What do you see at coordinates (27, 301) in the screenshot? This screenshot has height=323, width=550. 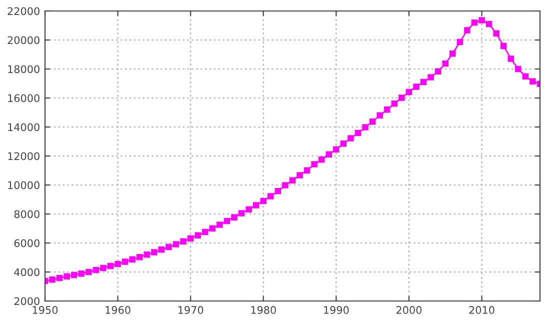 I see `y-tick-label: 2000` at bounding box center [27, 301].